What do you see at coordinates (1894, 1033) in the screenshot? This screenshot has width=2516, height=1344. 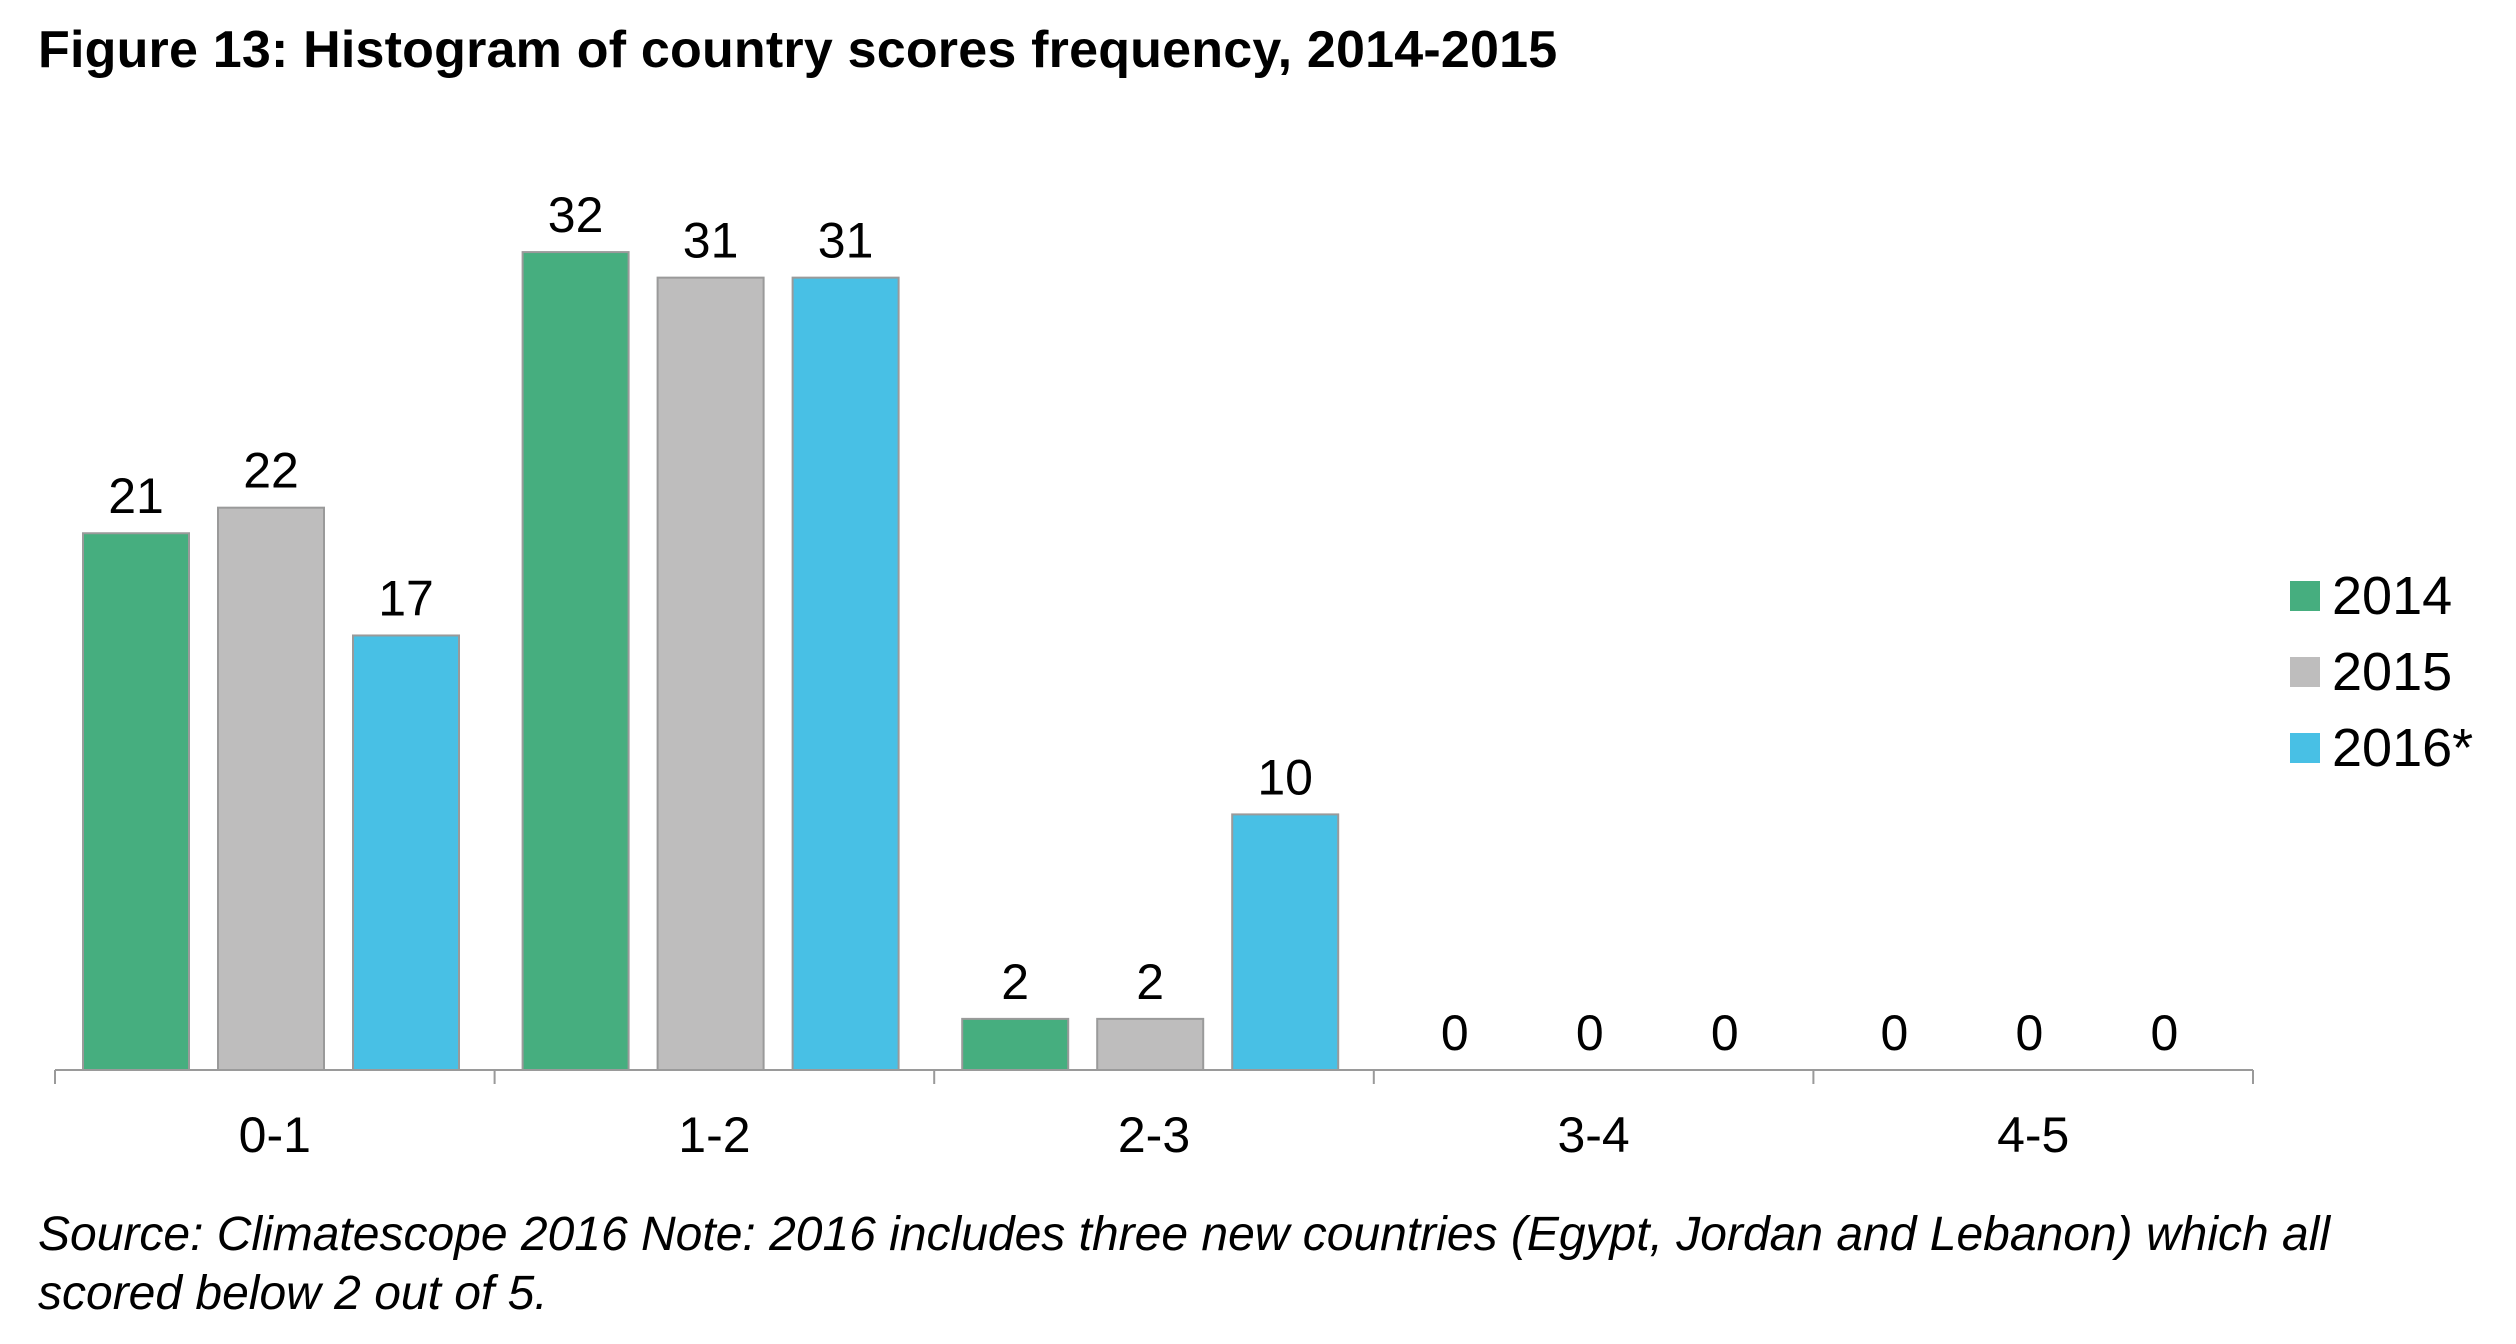 I see `data-label-4-5-2014: 0` at bounding box center [1894, 1033].